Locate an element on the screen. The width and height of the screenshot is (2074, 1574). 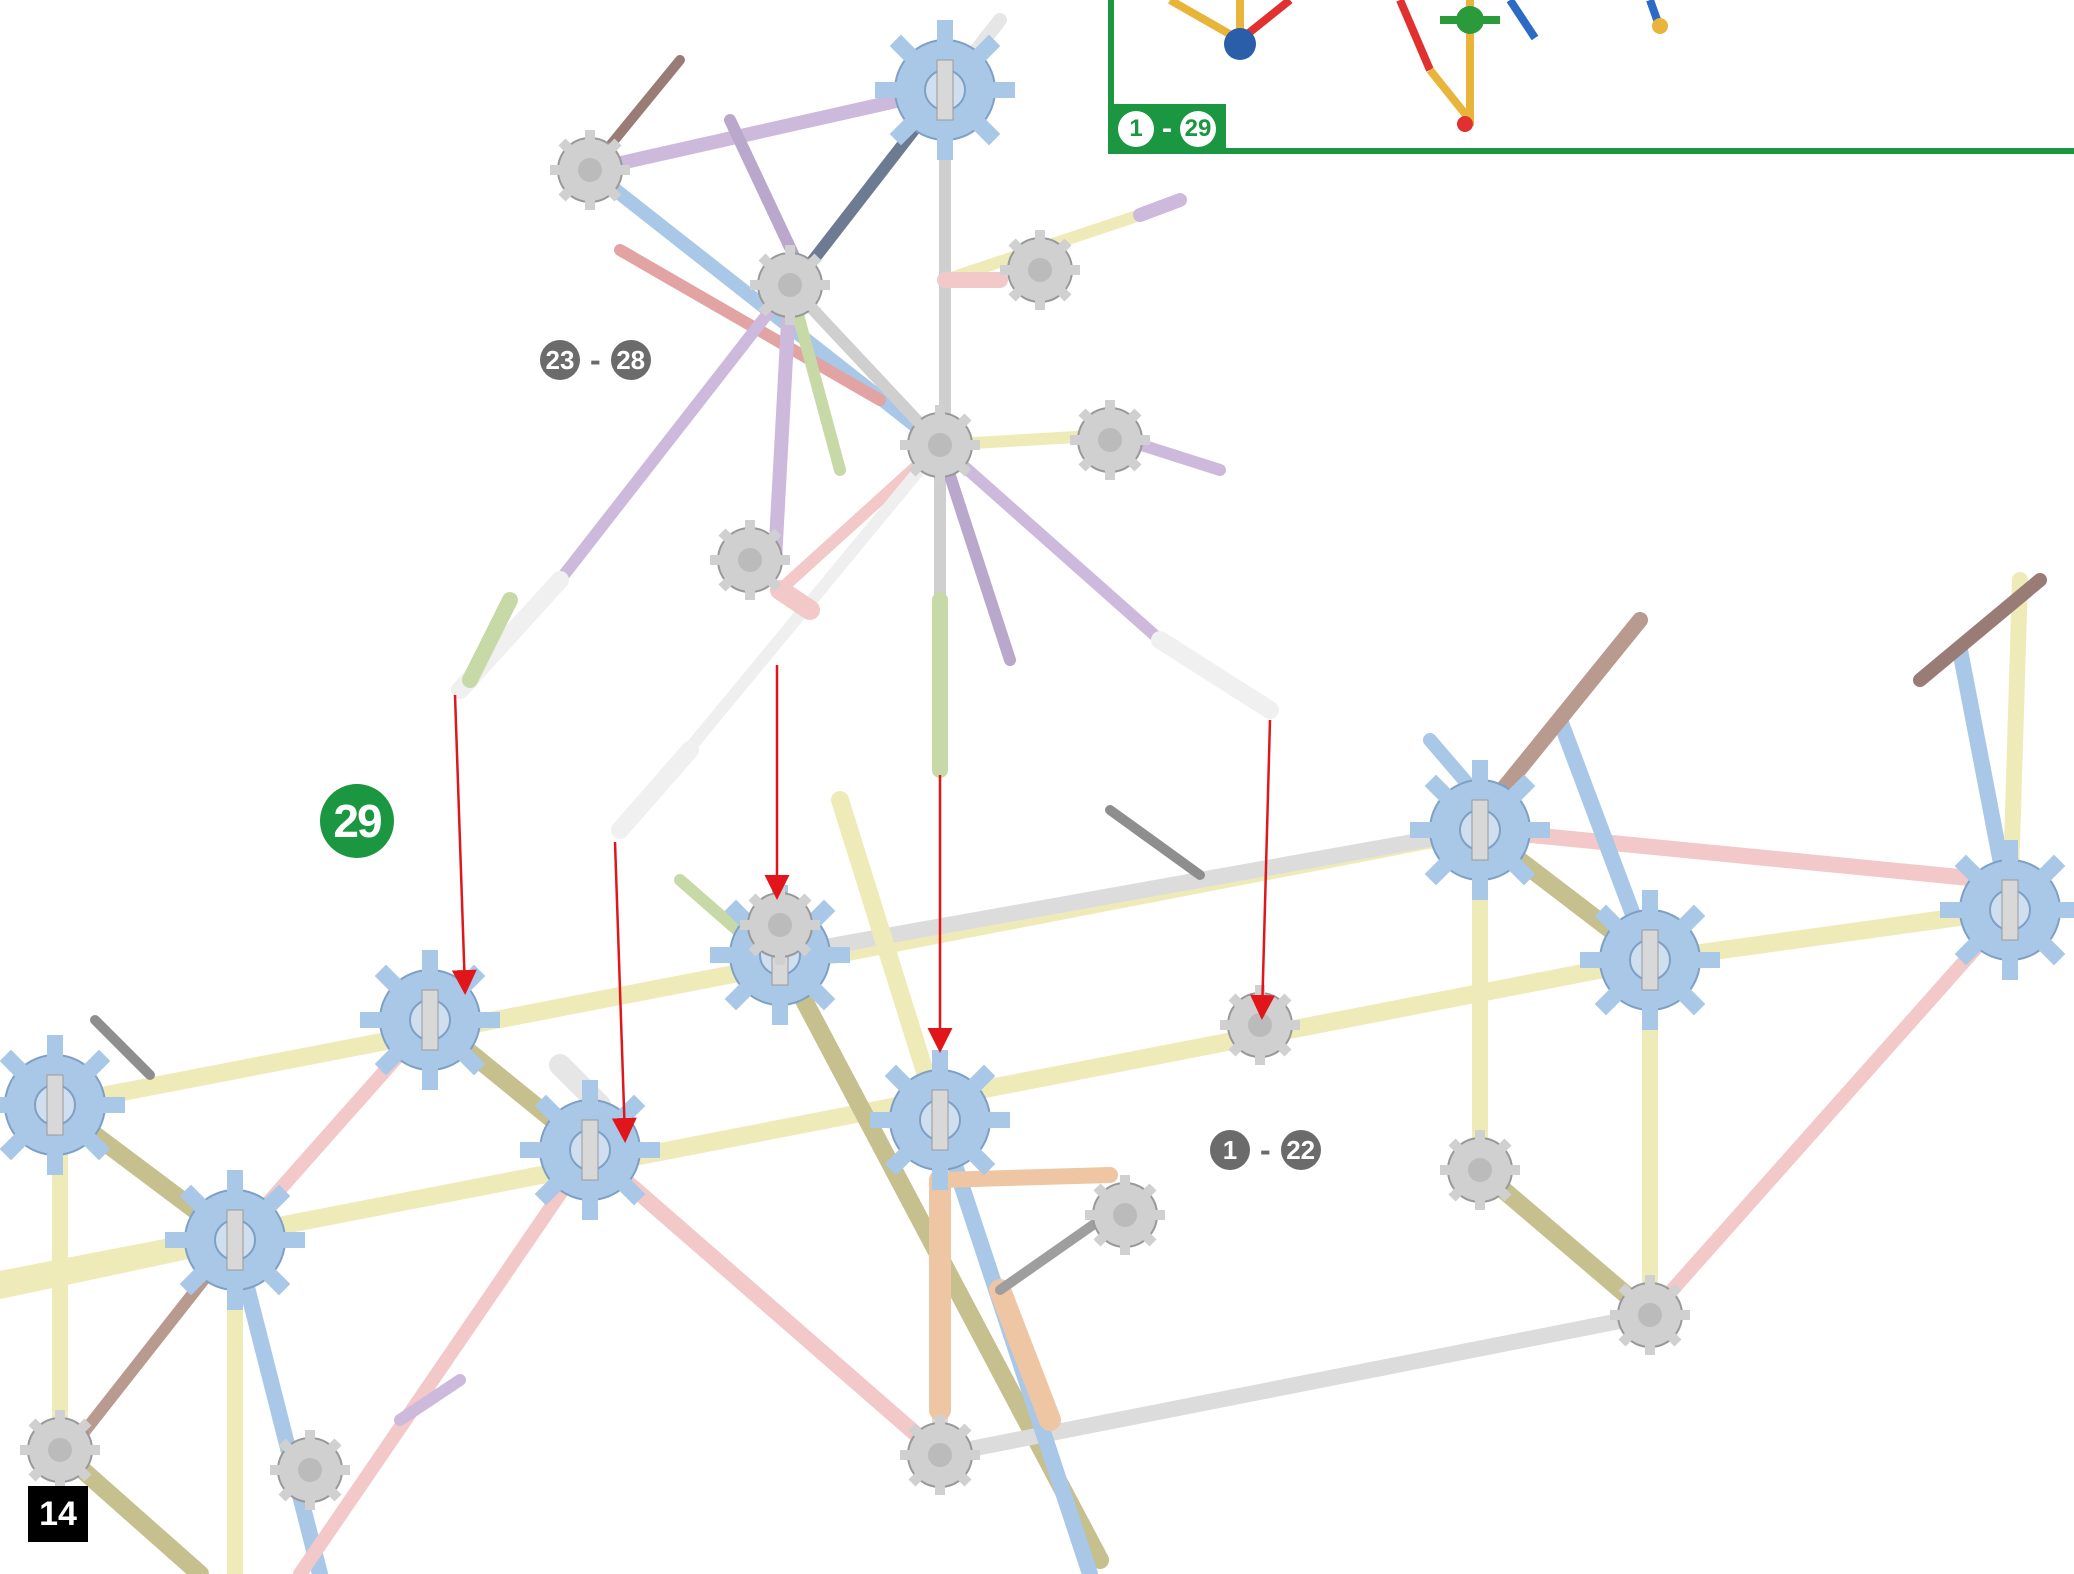
callout-sub-assembly-range: 23 - 28 is located at coordinates (595, 360).